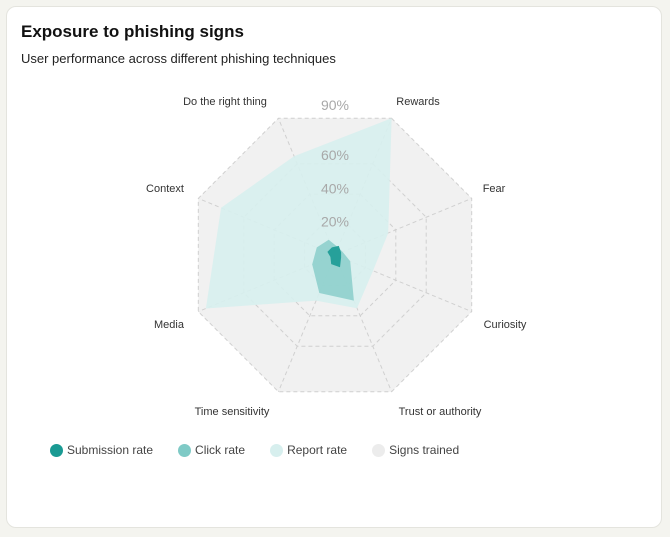 The image size is (670, 537). Describe the element at coordinates (165, 189) in the screenshot. I see `axis-label: Context` at that location.